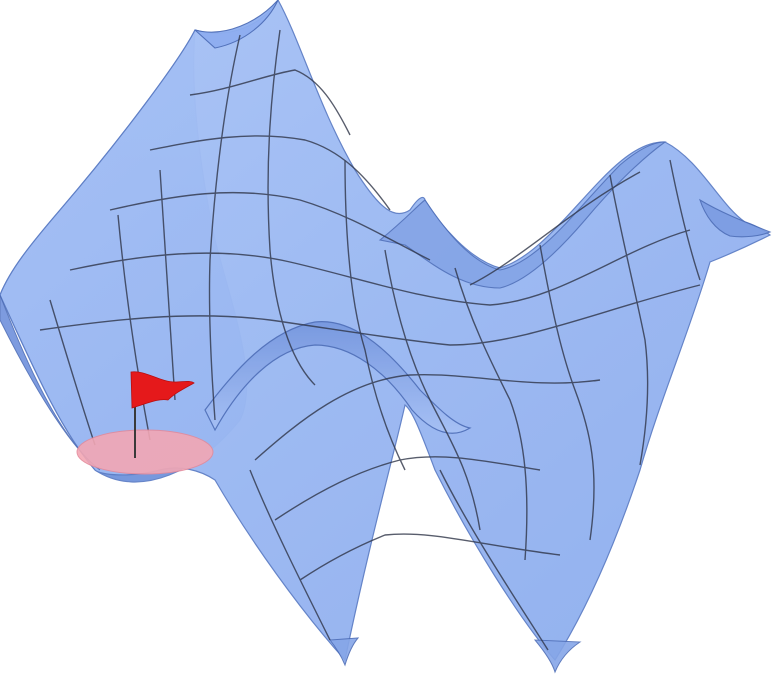 The image size is (772, 678). What do you see at coordinates (162, 414) in the screenshot?
I see `flag-icon` at bounding box center [162, 414].